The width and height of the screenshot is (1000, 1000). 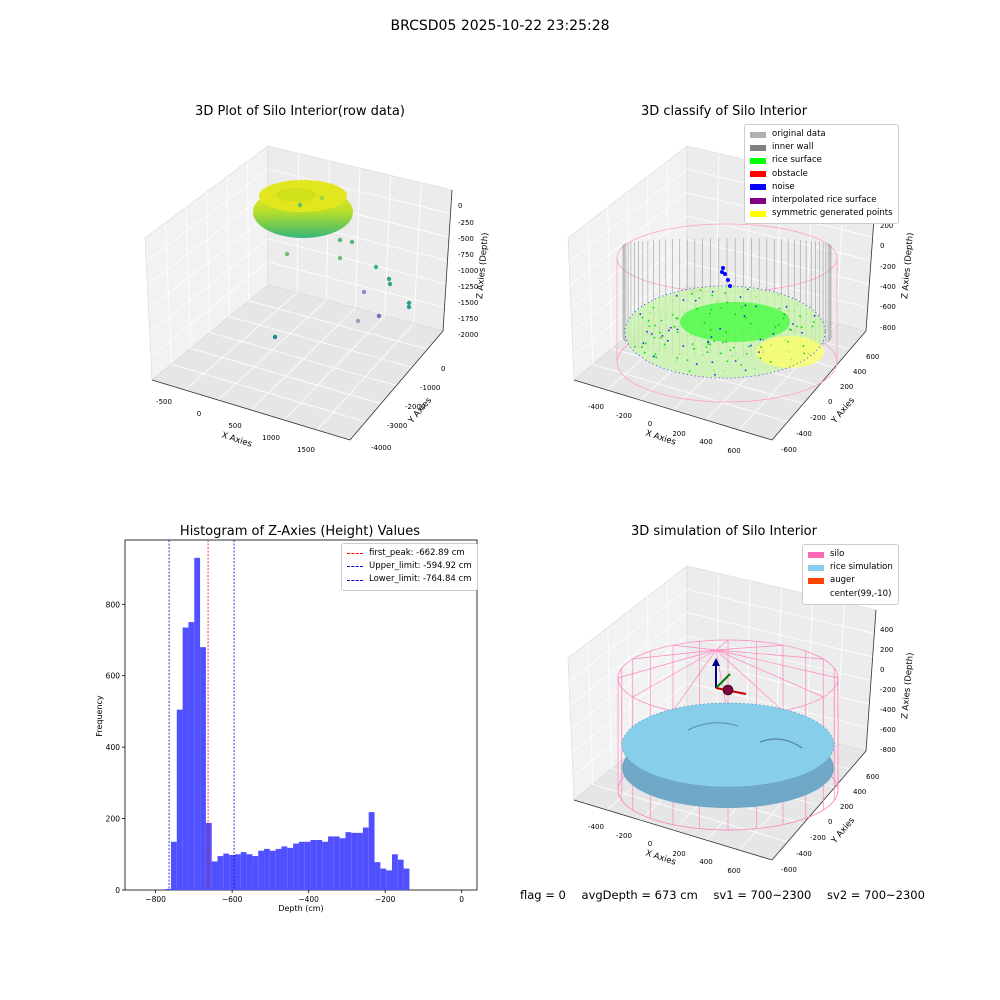 What do you see at coordinates (381, 448) in the screenshot?
I see `p1-ytick: -4000` at bounding box center [381, 448].